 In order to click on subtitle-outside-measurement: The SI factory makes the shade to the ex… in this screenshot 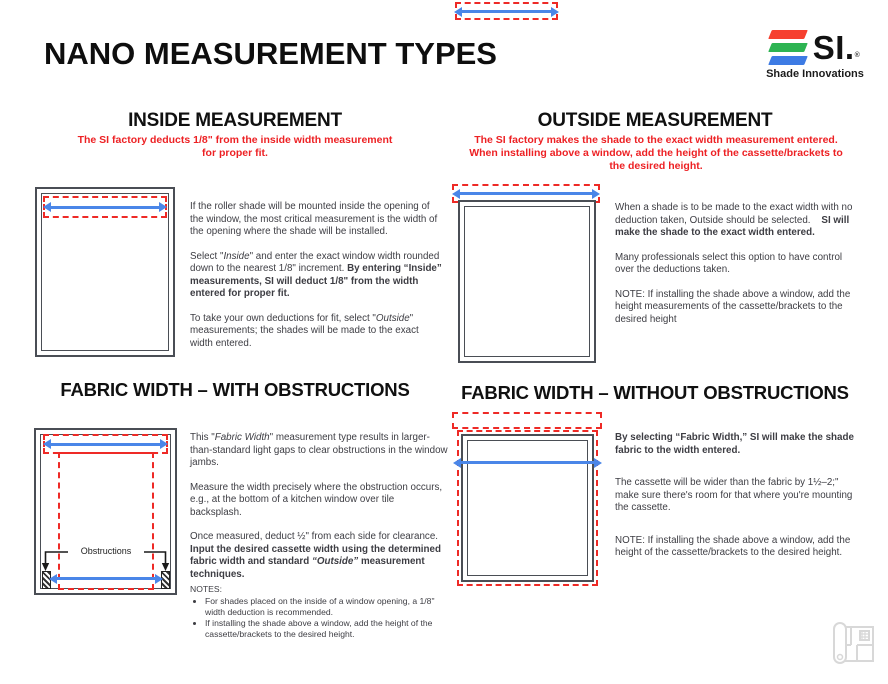, I will do `click(656, 153)`.